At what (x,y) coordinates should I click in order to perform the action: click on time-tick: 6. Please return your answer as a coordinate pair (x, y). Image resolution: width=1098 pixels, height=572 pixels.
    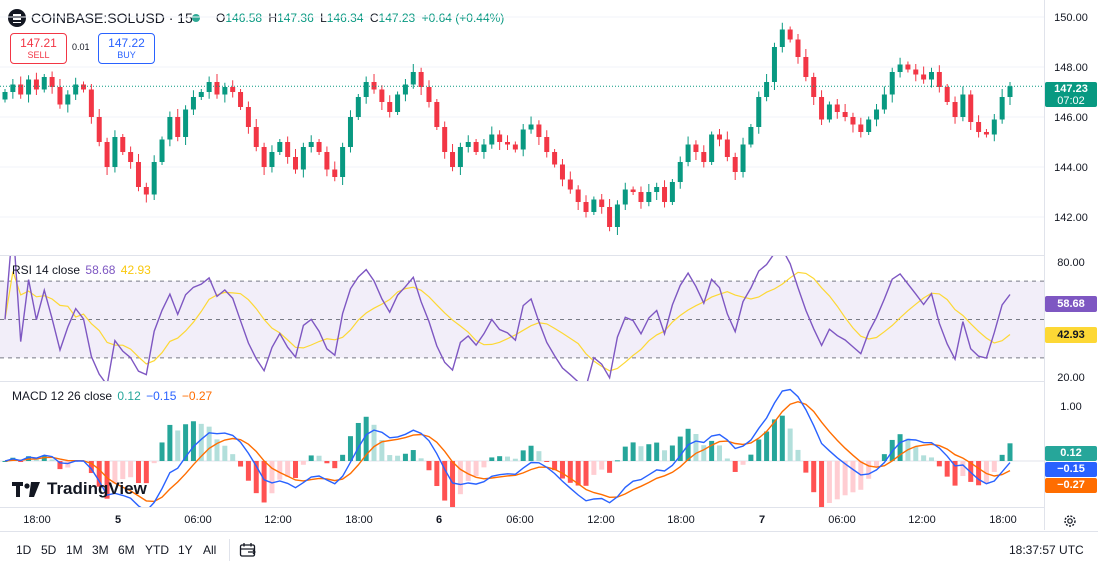
    Looking at the image, I should click on (439, 520).